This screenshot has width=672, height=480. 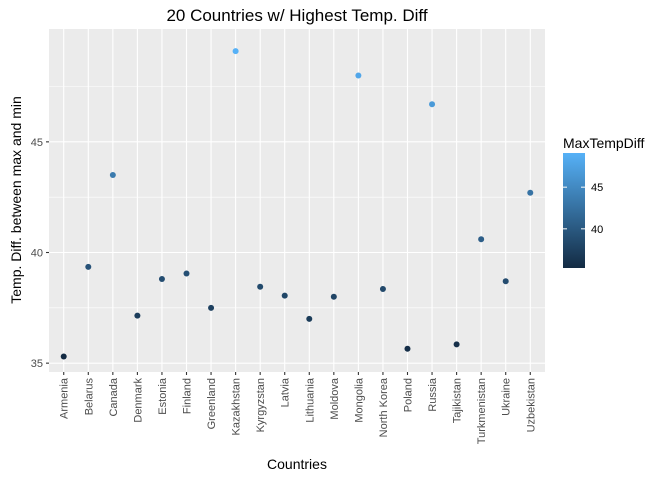 What do you see at coordinates (37, 143) in the screenshot?
I see `y-tick-label: 45` at bounding box center [37, 143].